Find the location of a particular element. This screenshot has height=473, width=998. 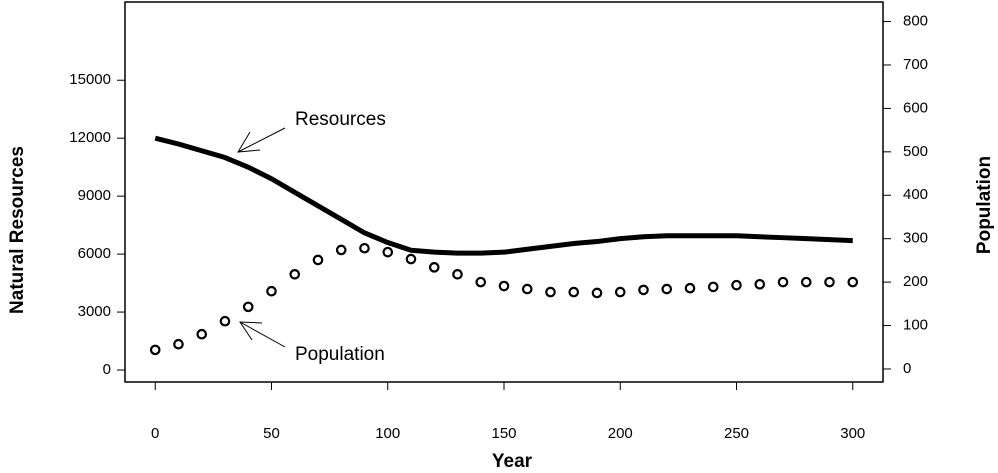

y-tick-label: 12000 is located at coordinates (90, 137).